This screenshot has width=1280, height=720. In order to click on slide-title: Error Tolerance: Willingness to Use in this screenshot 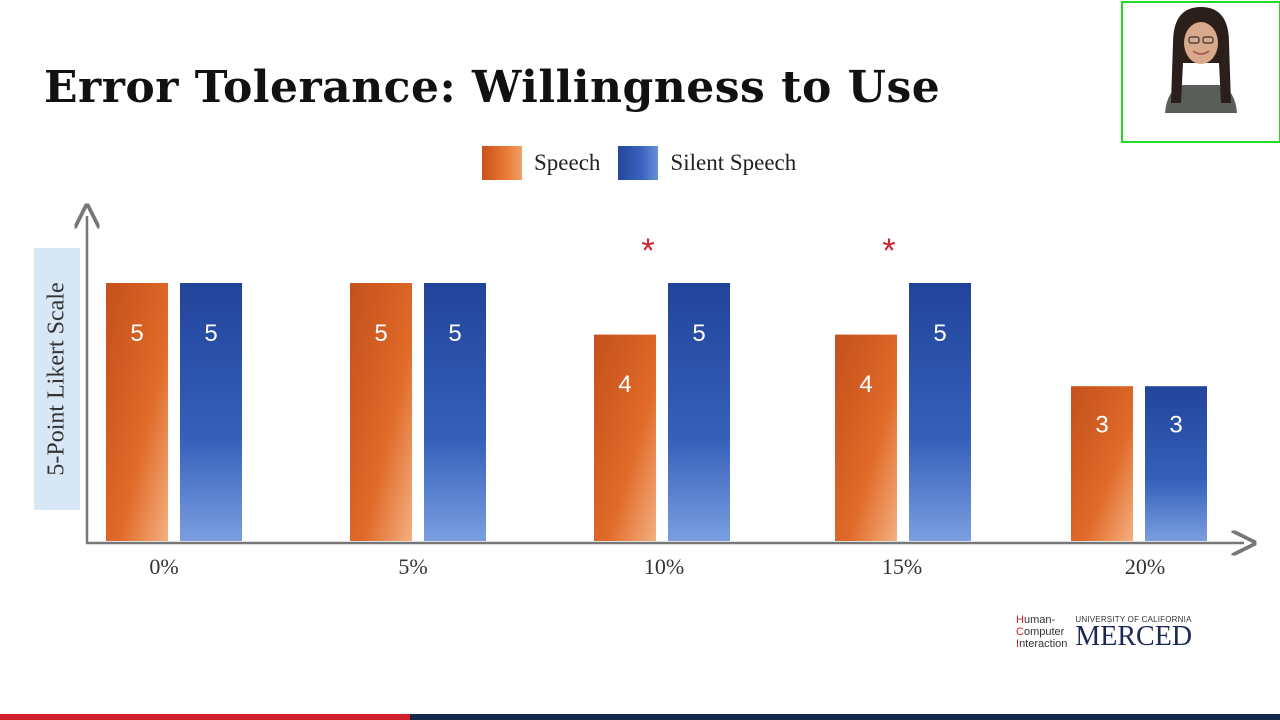, I will do `click(492, 87)`.